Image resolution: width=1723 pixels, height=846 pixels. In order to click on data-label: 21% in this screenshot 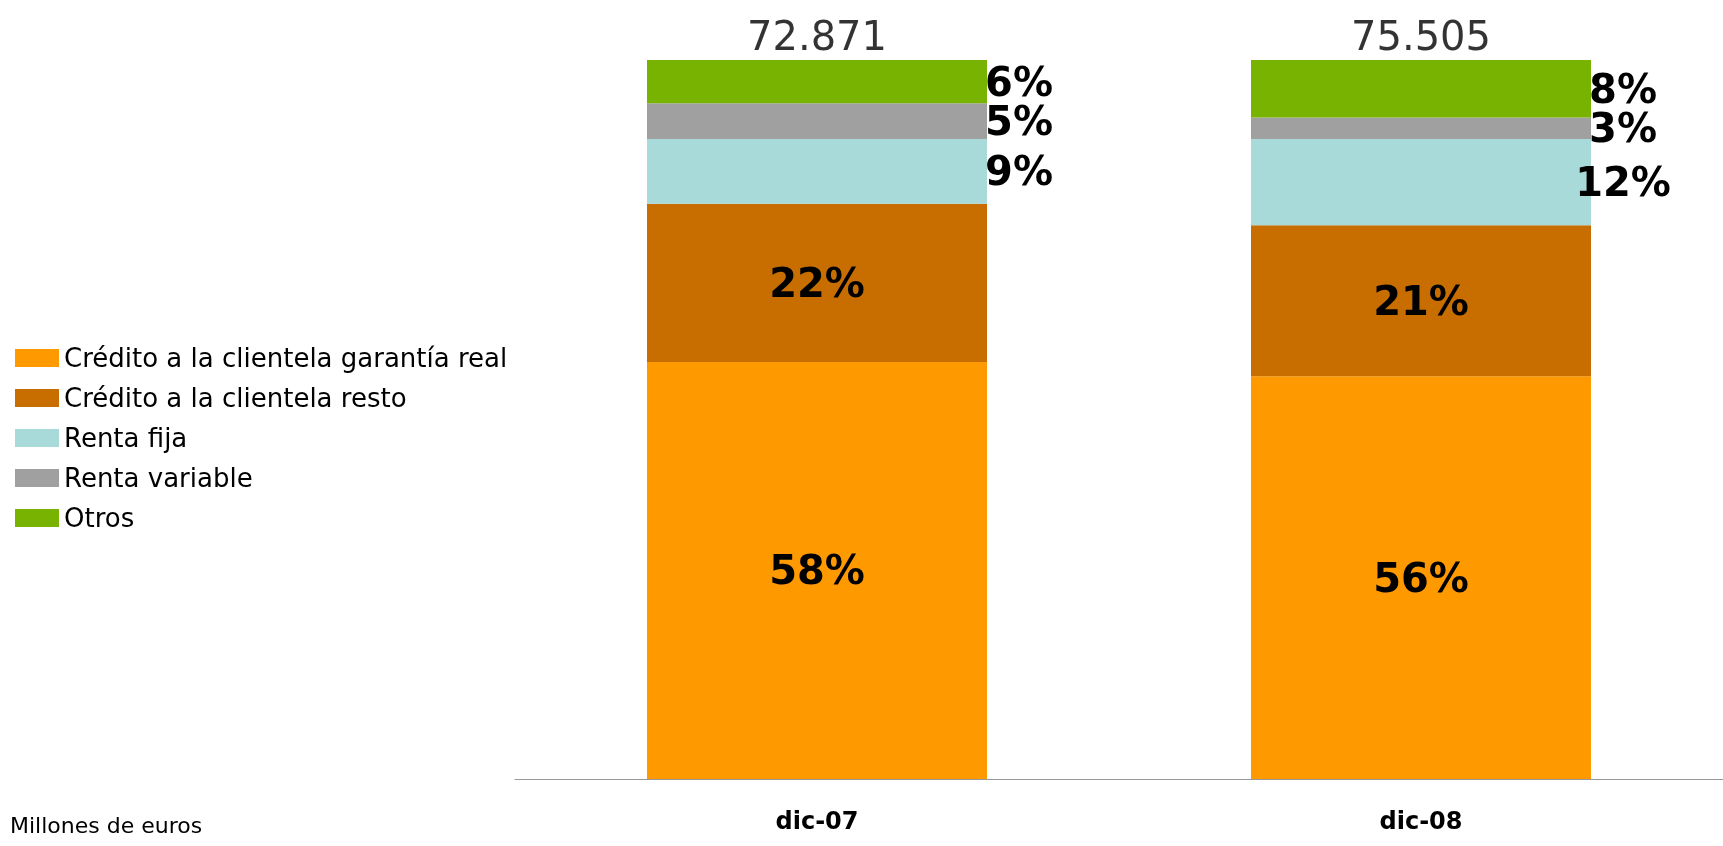, I will do `click(1421, 300)`.